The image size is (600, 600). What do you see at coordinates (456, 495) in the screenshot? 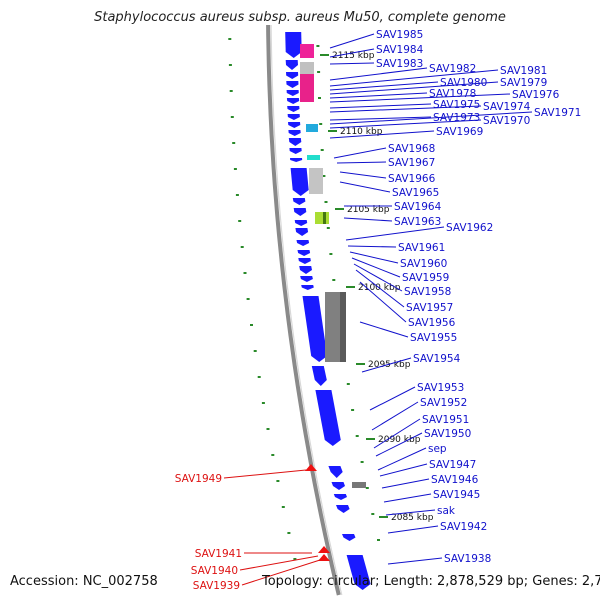
I see `gene-label-sav1945: SAV1945` at bounding box center [456, 495].